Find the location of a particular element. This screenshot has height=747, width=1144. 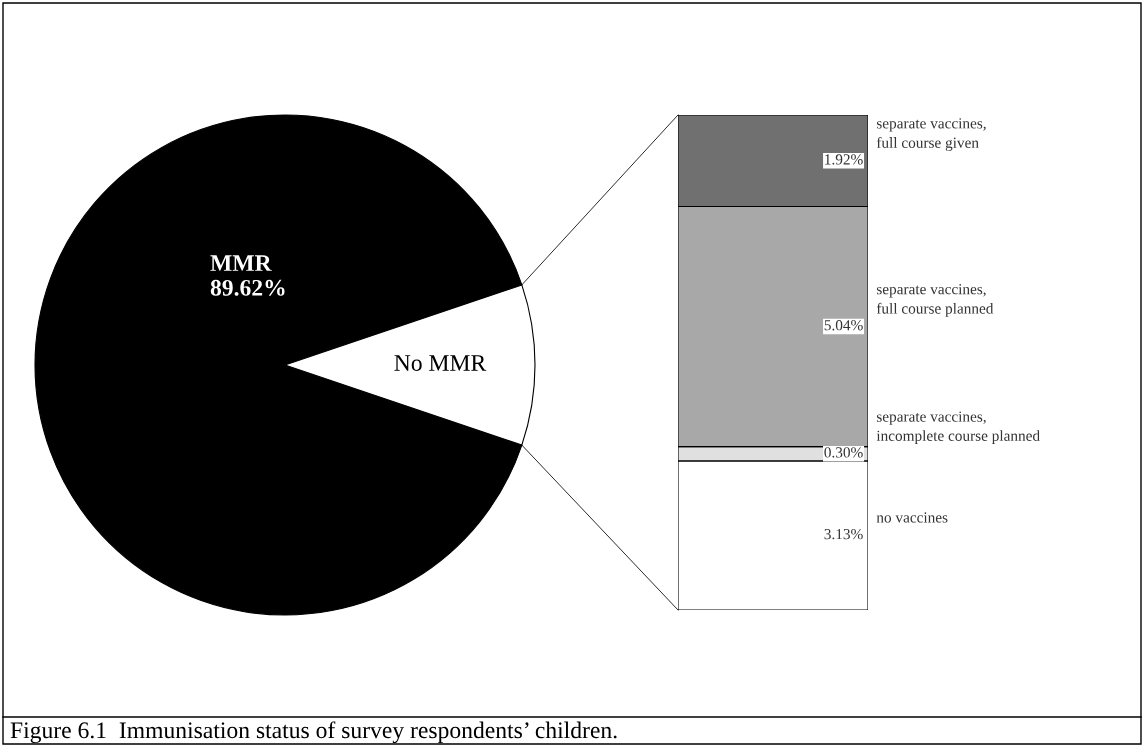

data-label: 1.92% is located at coordinates (844, 159).